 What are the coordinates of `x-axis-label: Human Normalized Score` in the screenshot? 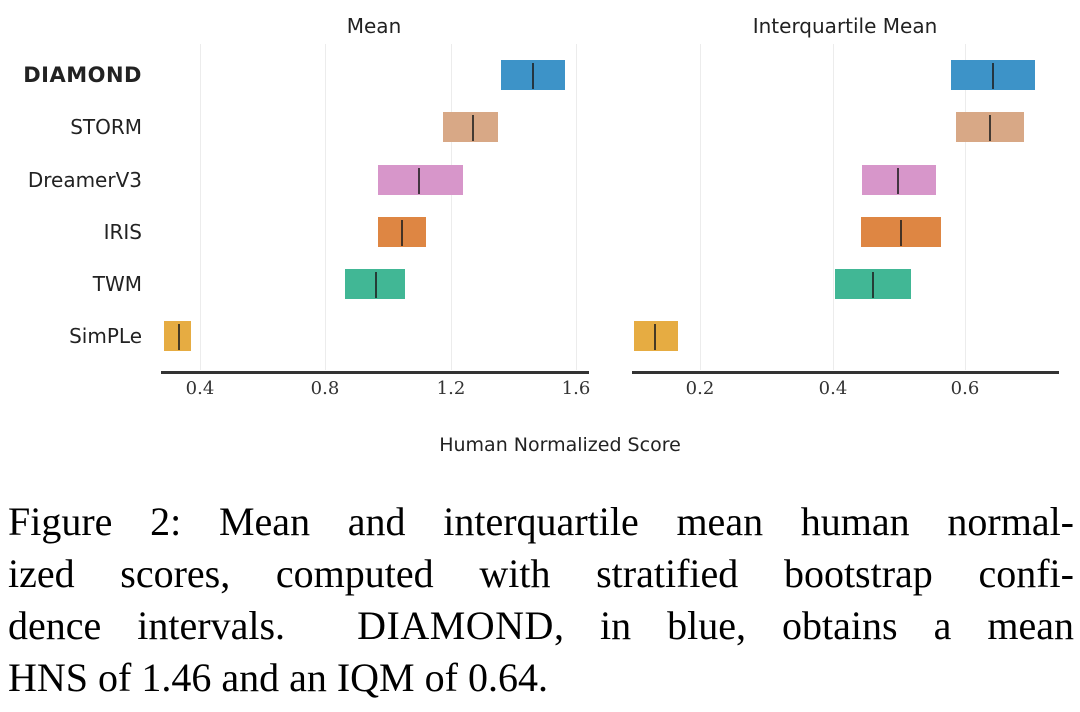 It's located at (560, 445).